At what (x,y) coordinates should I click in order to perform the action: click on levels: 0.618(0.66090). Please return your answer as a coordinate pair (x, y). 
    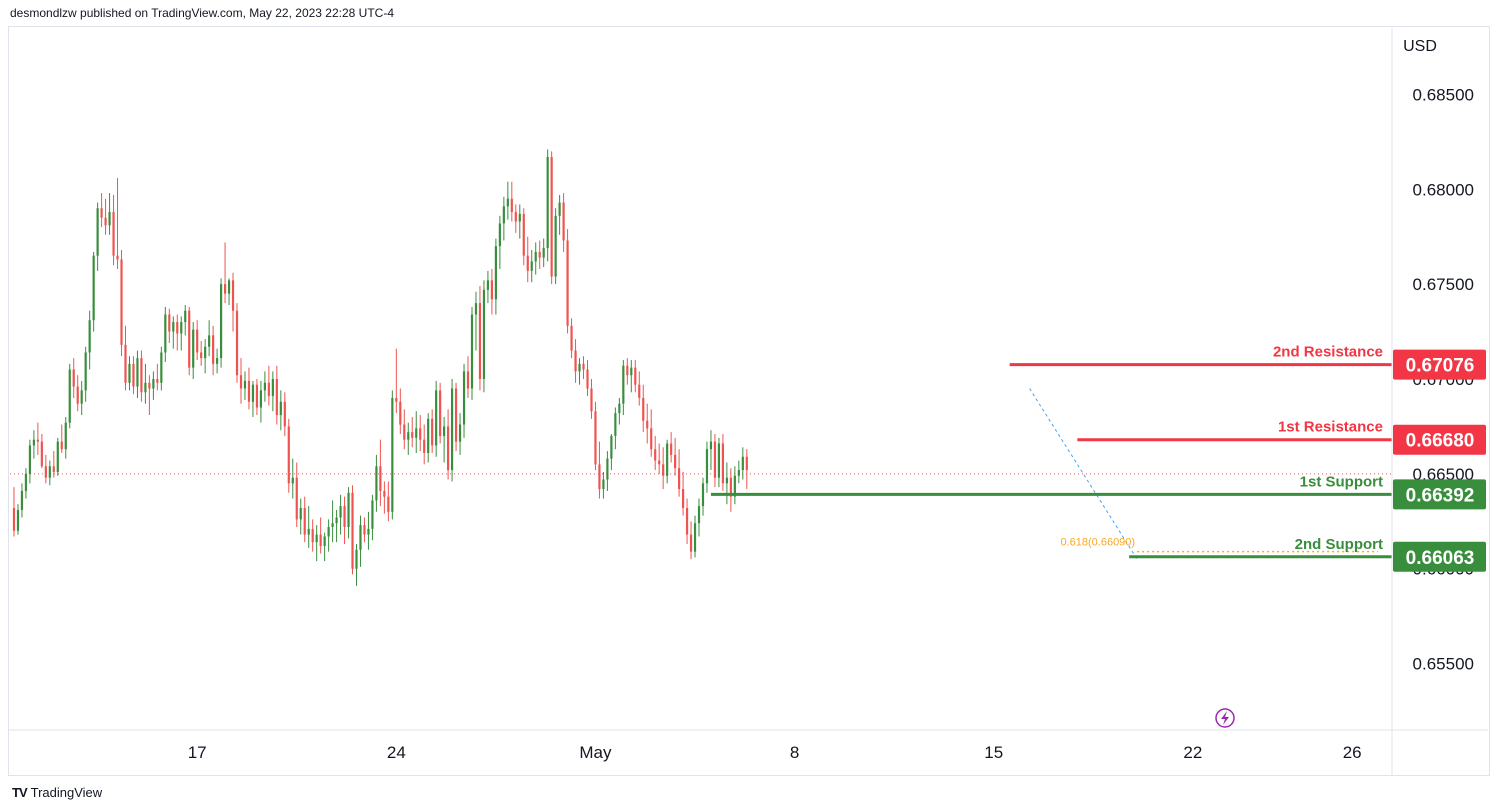
    Looking at the image, I should click on (1051, 461).